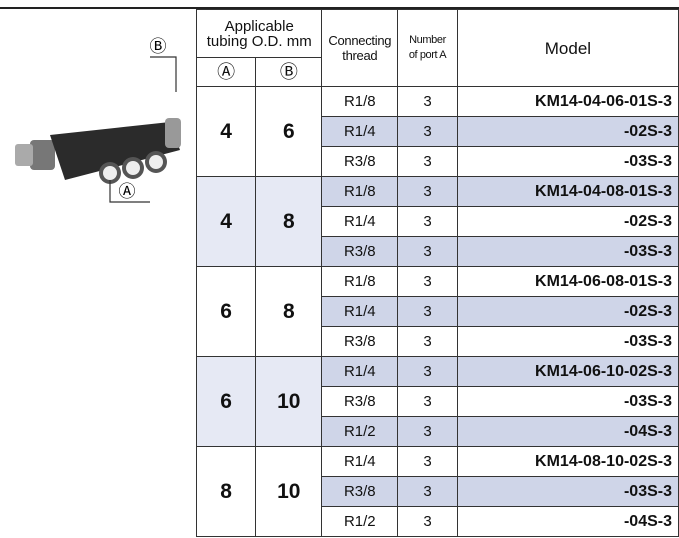 The width and height of the screenshot is (679, 538). What do you see at coordinates (339, 8) in the screenshot?
I see `rule` at bounding box center [339, 8].